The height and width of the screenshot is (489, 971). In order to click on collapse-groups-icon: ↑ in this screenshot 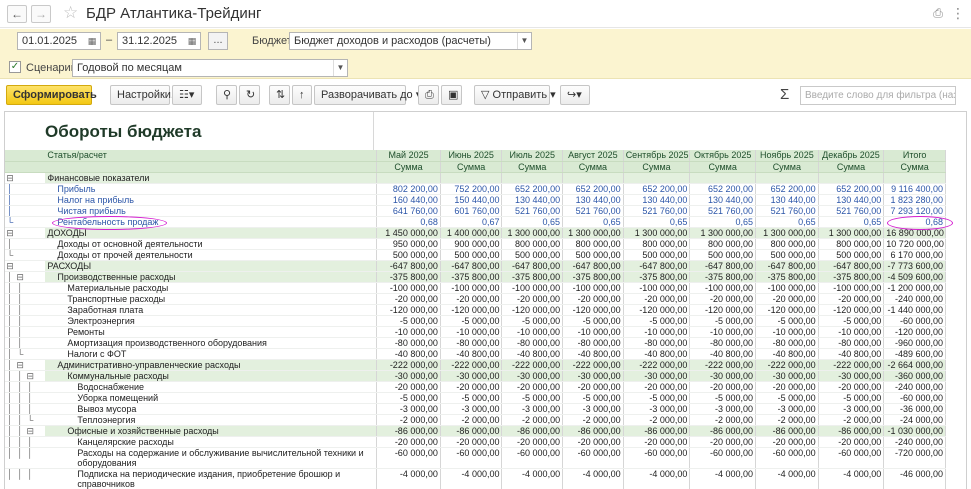, I will do `click(302, 95)`.